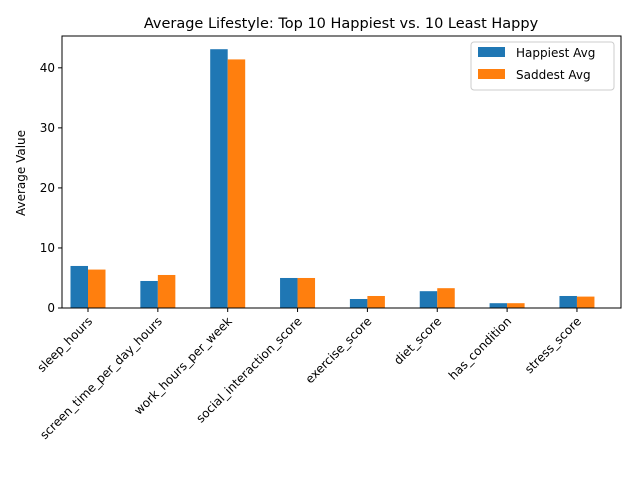  Describe the element at coordinates (553, 345) in the screenshot. I see `x-tick-label-stress_score: stress_score` at that location.